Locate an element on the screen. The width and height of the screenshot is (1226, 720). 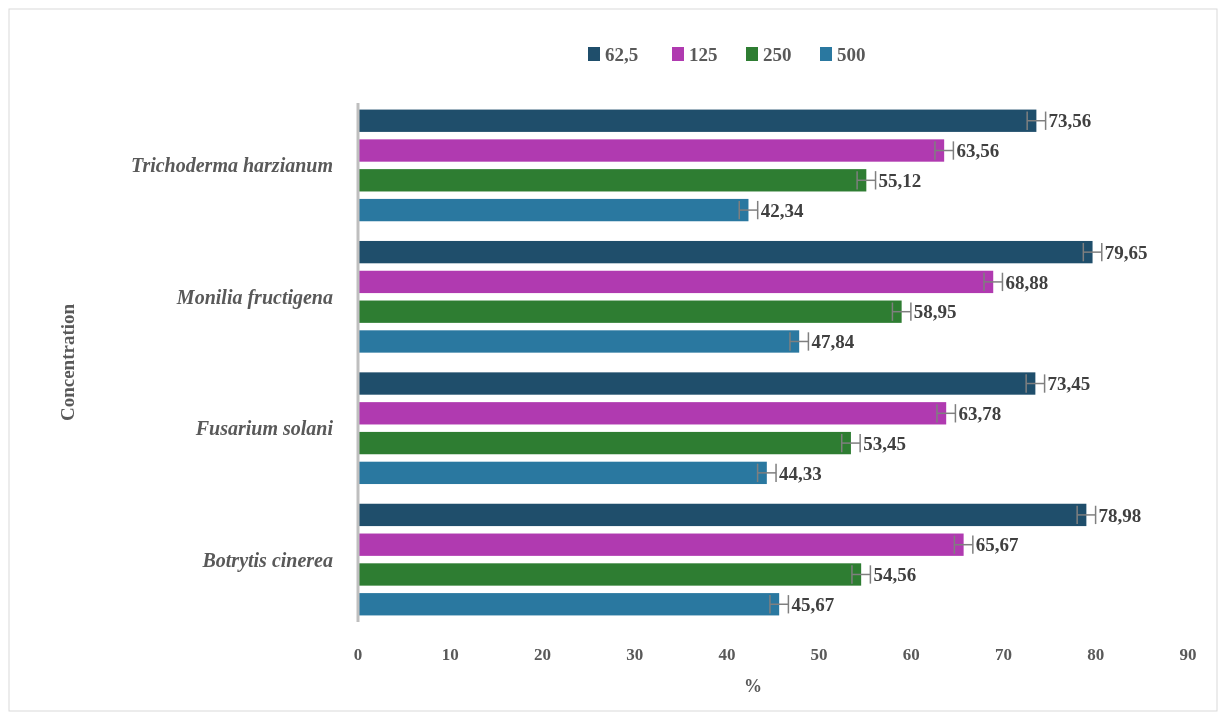
data-label: 55,12 is located at coordinates (900, 180).